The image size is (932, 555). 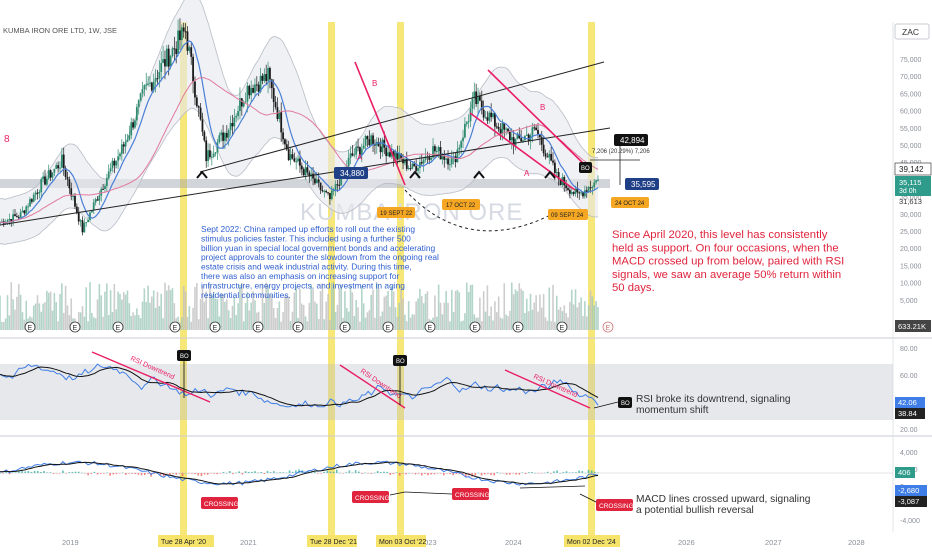 I want to click on svg-text: E, so click(x=30, y=328).